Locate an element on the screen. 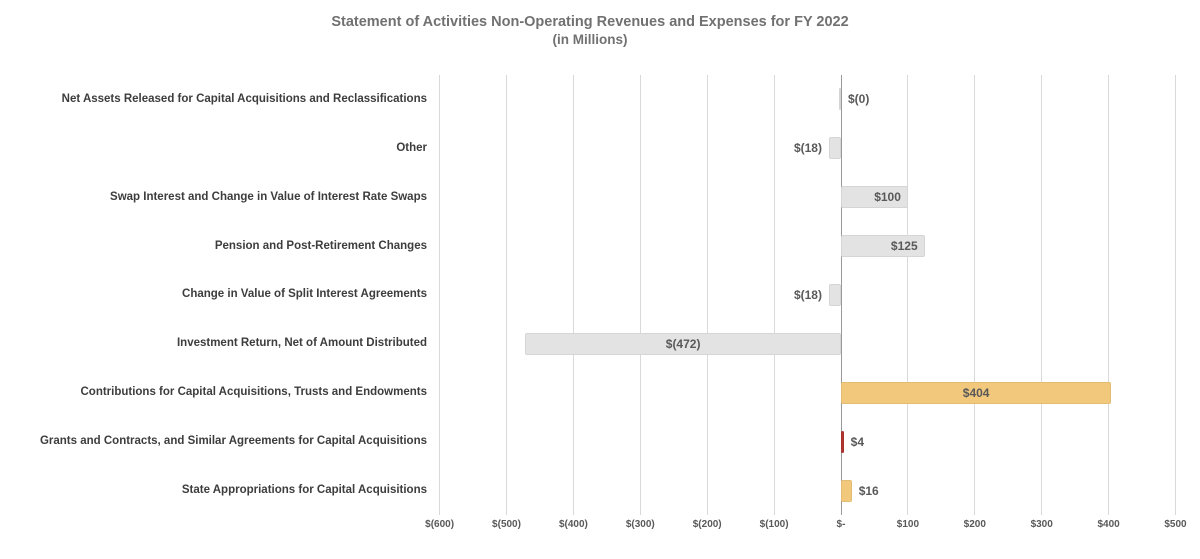 This screenshot has width=1200, height=559. x-tick-label: $(400) is located at coordinates (573, 524).